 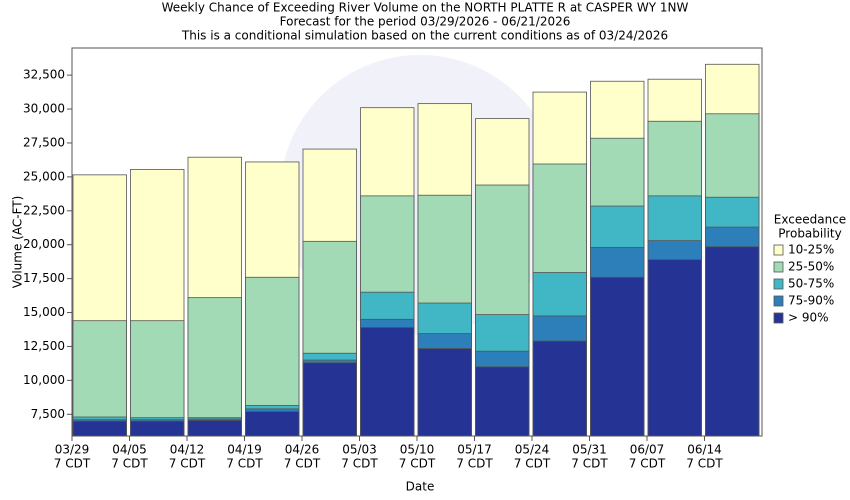 I want to click on y-tick-label: 12,500, so click(x=44, y=346).